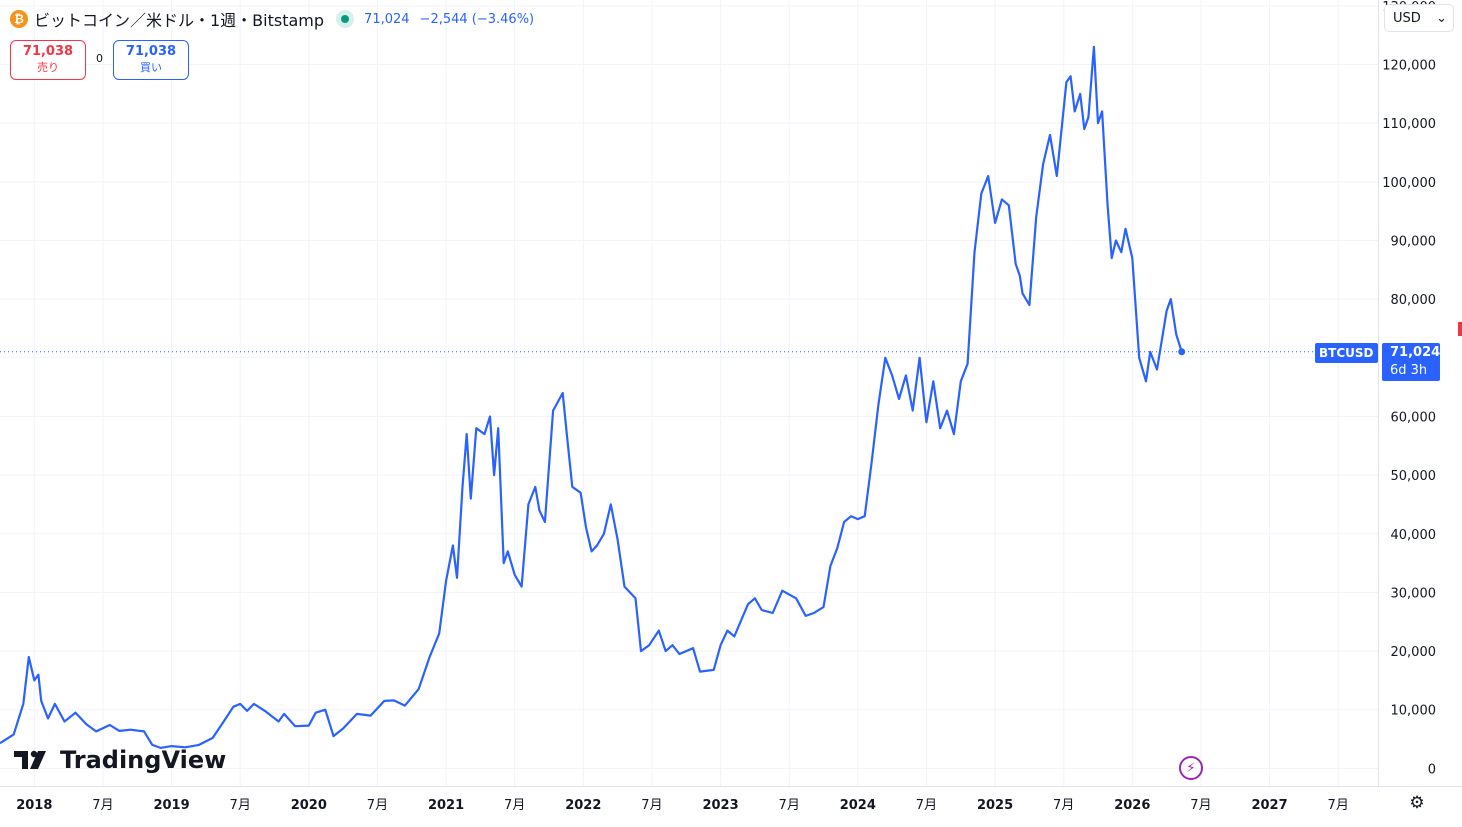 This screenshot has height=827, width=1462. I want to click on time-tick-label: 2023, so click(720, 805).